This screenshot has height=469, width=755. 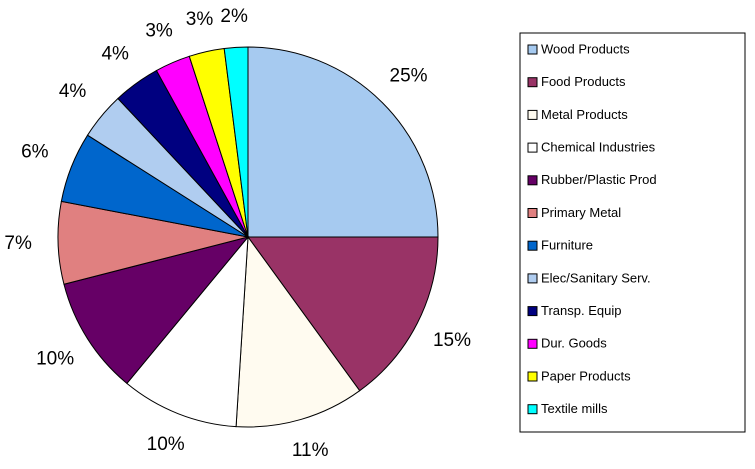 What do you see at coordinates (310, 450) in the screenshot?
I see `slice-label: 11%` at bounding box center [310, 450].